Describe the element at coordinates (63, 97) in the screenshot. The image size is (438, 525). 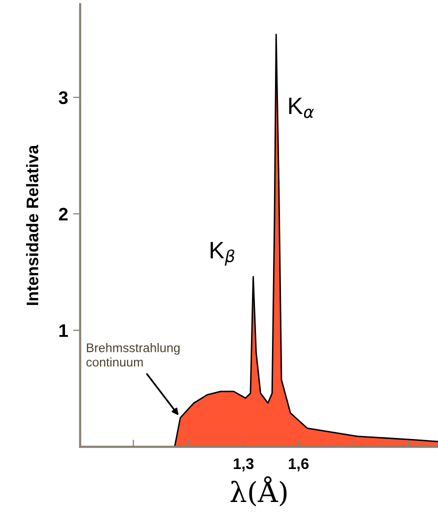
I see `y-tick-label: 3` at that location.